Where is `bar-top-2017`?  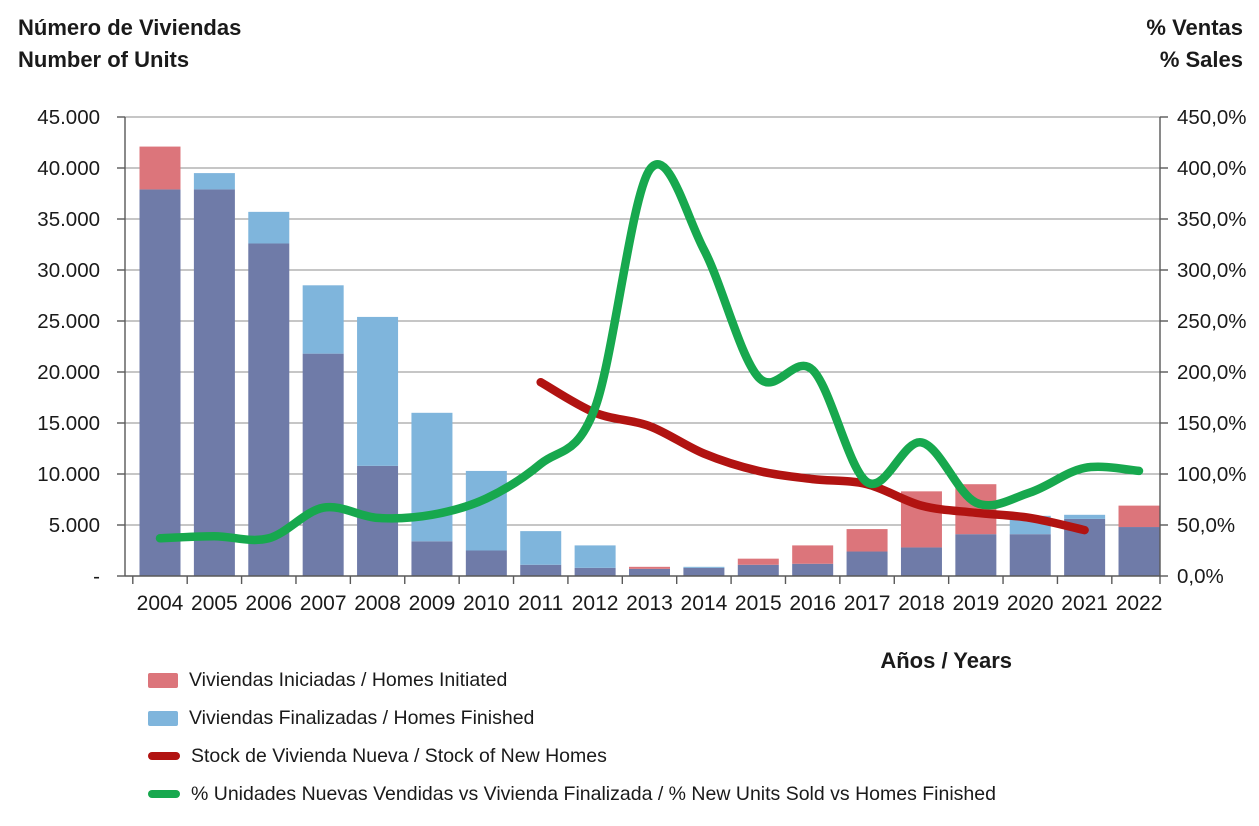
bar-top-2017 is located at coordinates (867, 540).